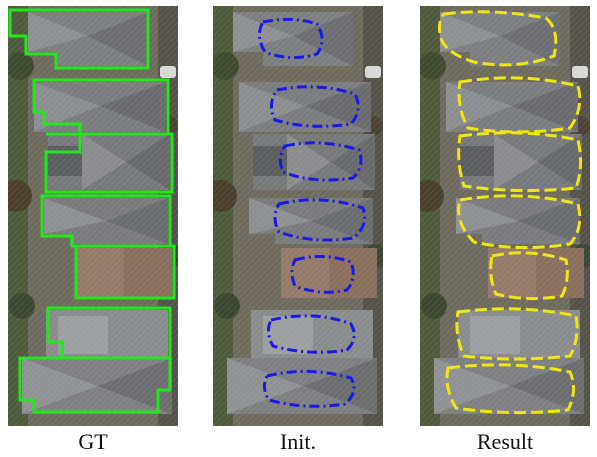 The height and width of the screenshot is (457, 597). I want to click on gt-caption: GT, so click(93, 441).